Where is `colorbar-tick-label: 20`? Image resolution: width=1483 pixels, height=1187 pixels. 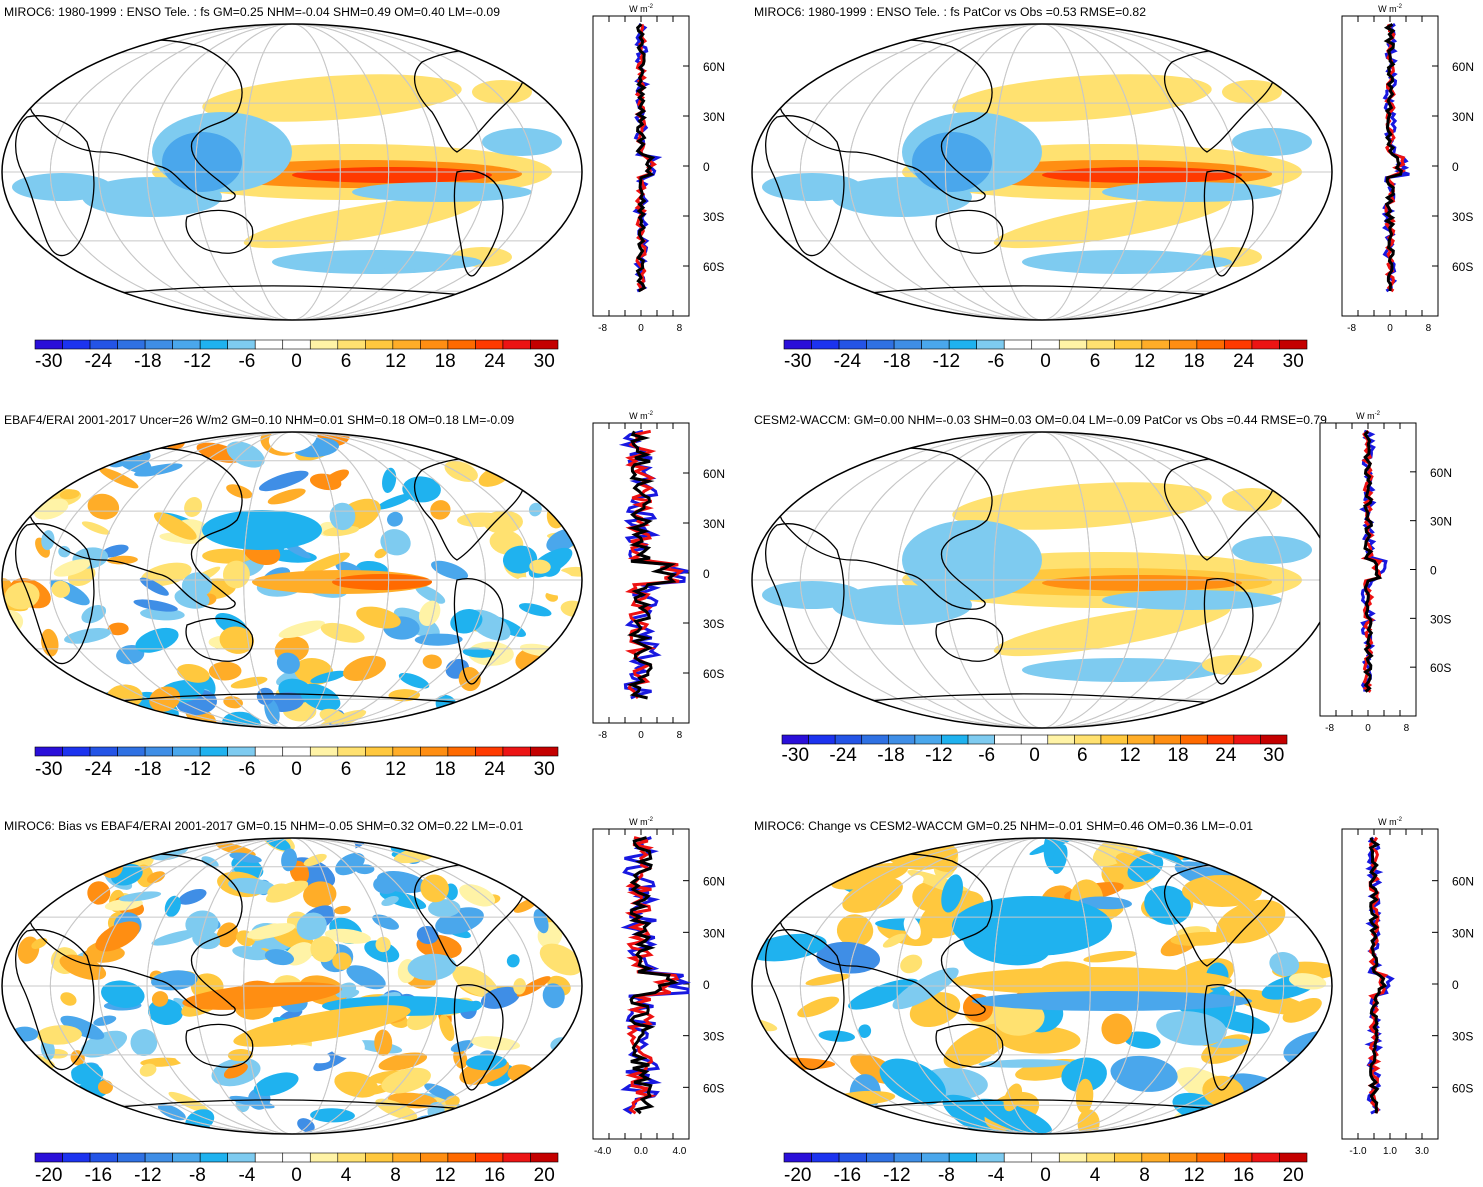 colorbar-tick-label: 20 is located at coordinates (1293, 1175).